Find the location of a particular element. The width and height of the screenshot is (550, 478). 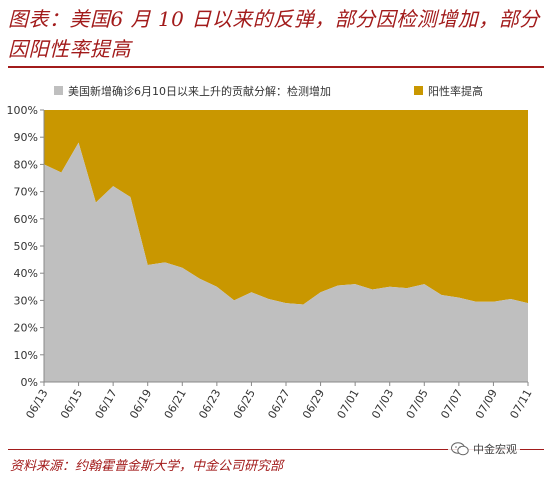

legend: 美国新增确诊6月10日以来上升的贡献分解：检测增加 阳性率提高 is located at coordinates (268, 91).